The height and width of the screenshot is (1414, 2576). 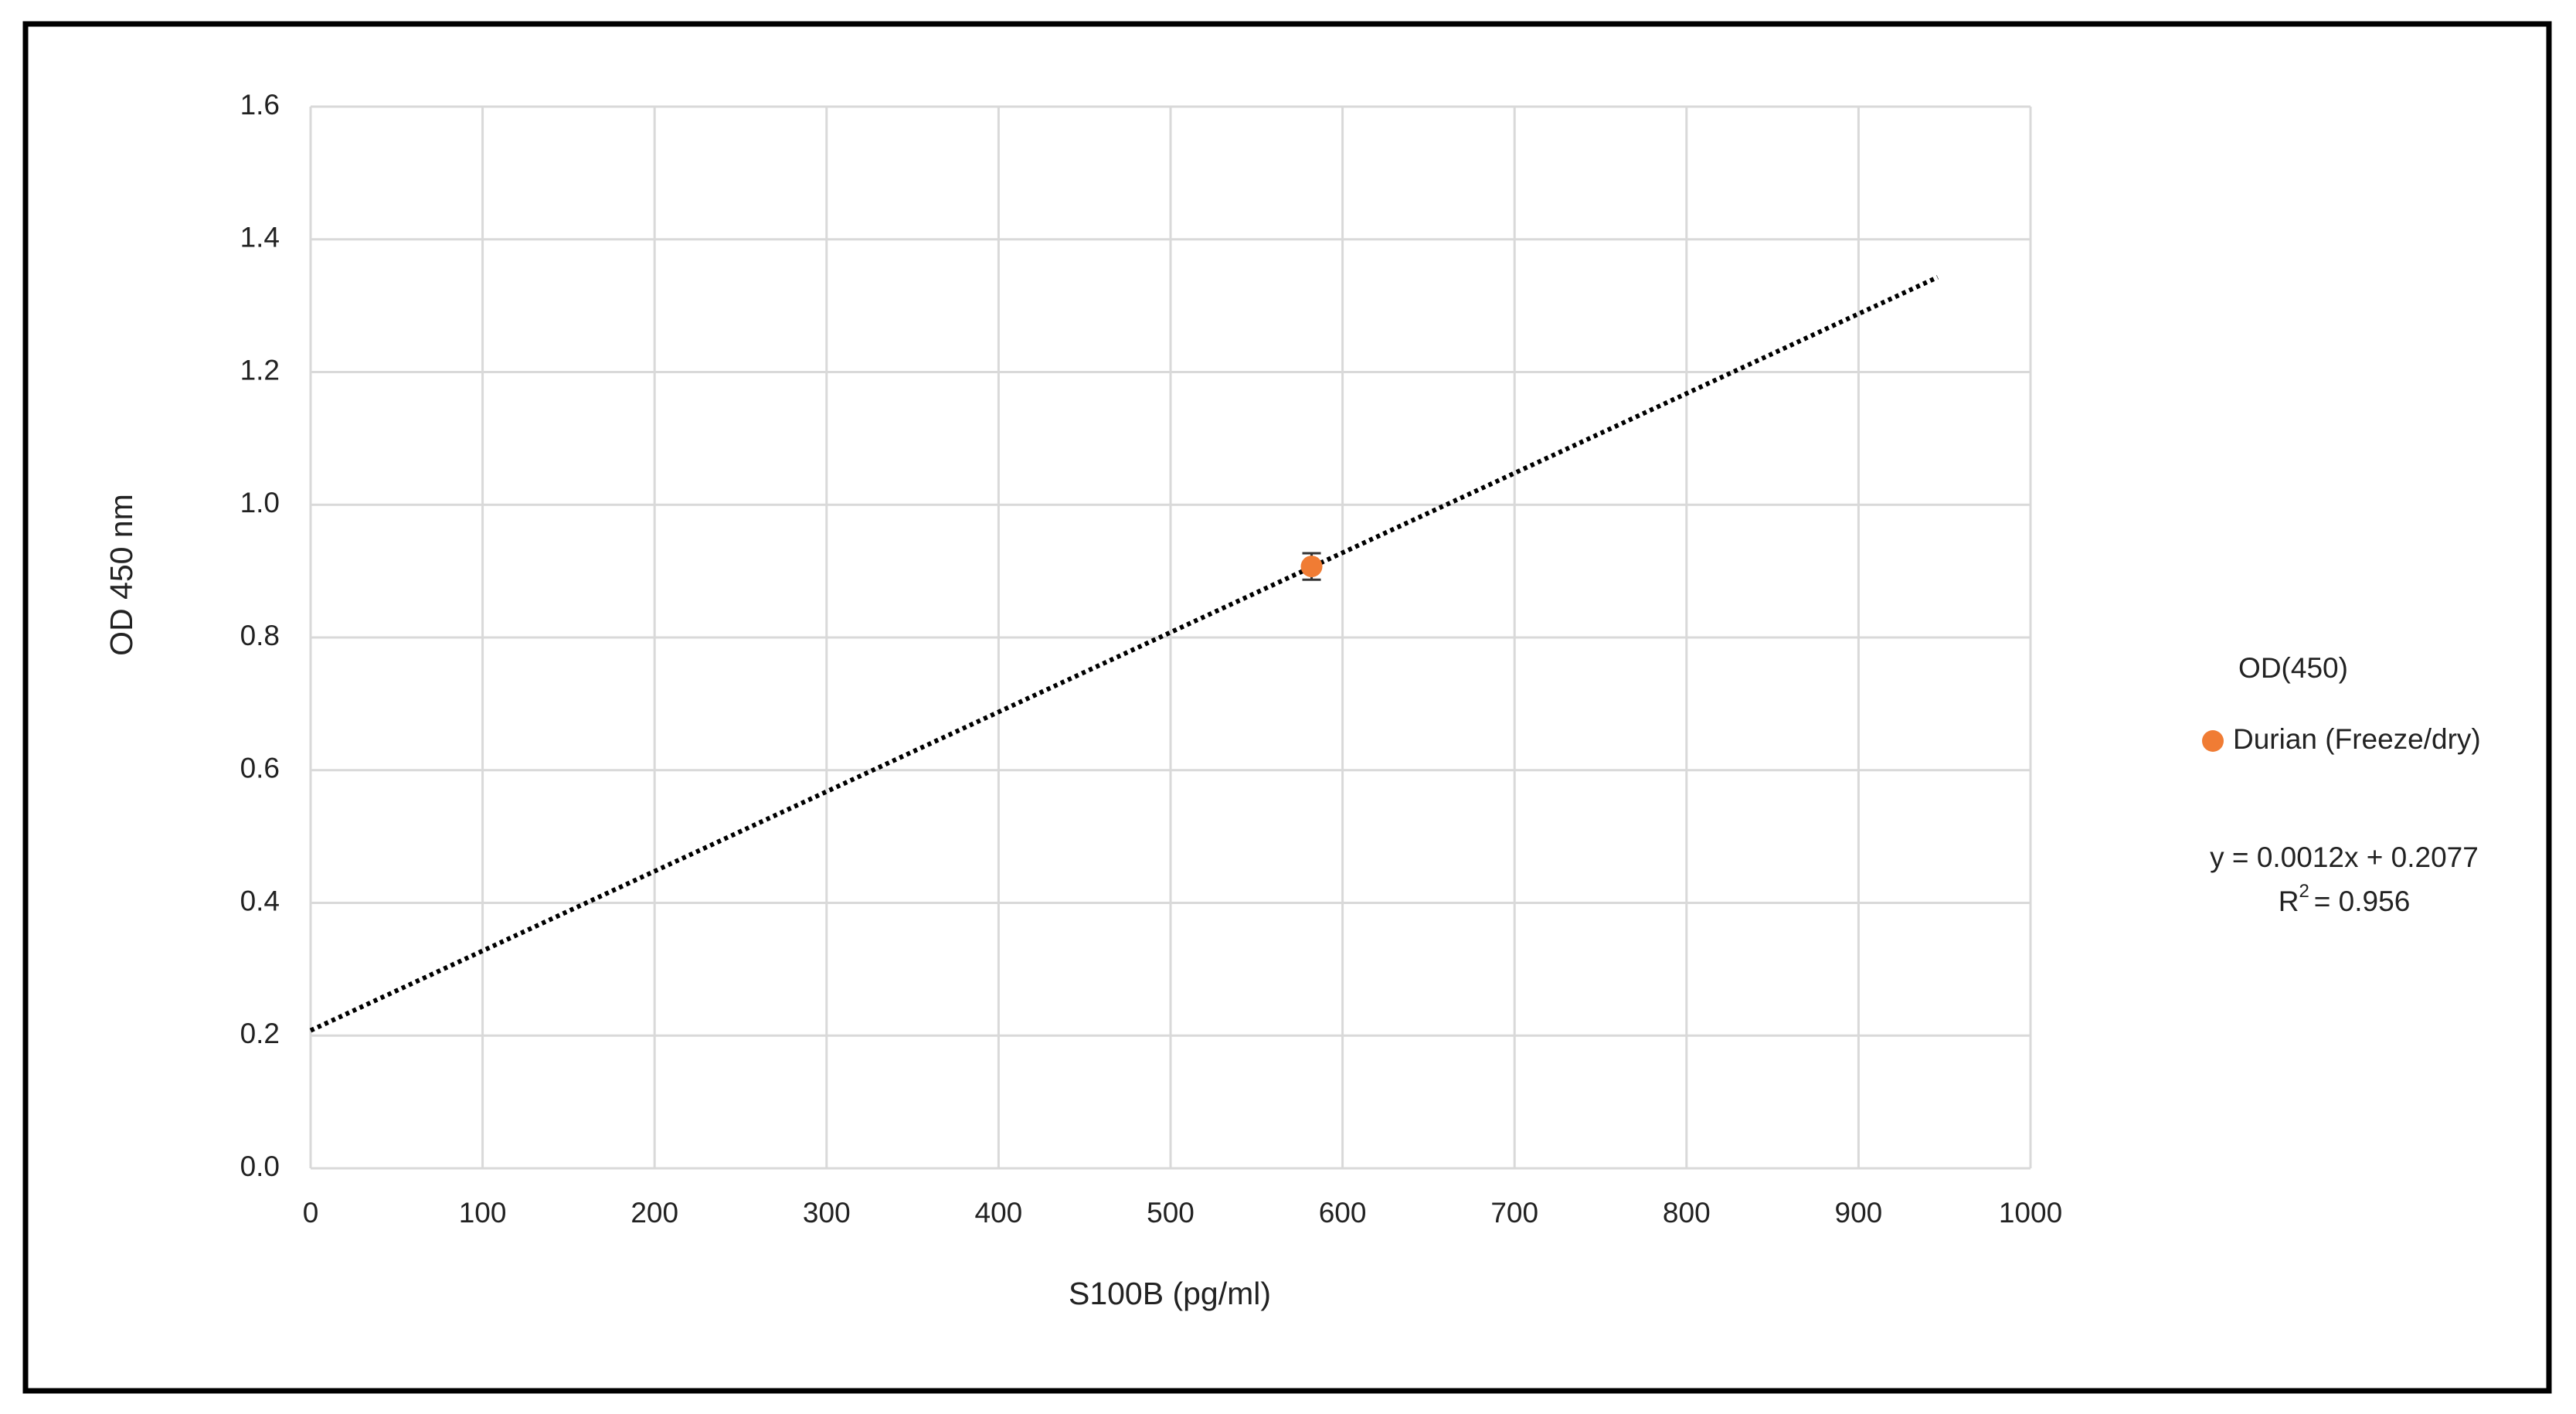 What do you see at coordinates (2030, 1213) in the screenshot?
I see `x-tick-label: 1000` at bounding box center [2030, 1213].